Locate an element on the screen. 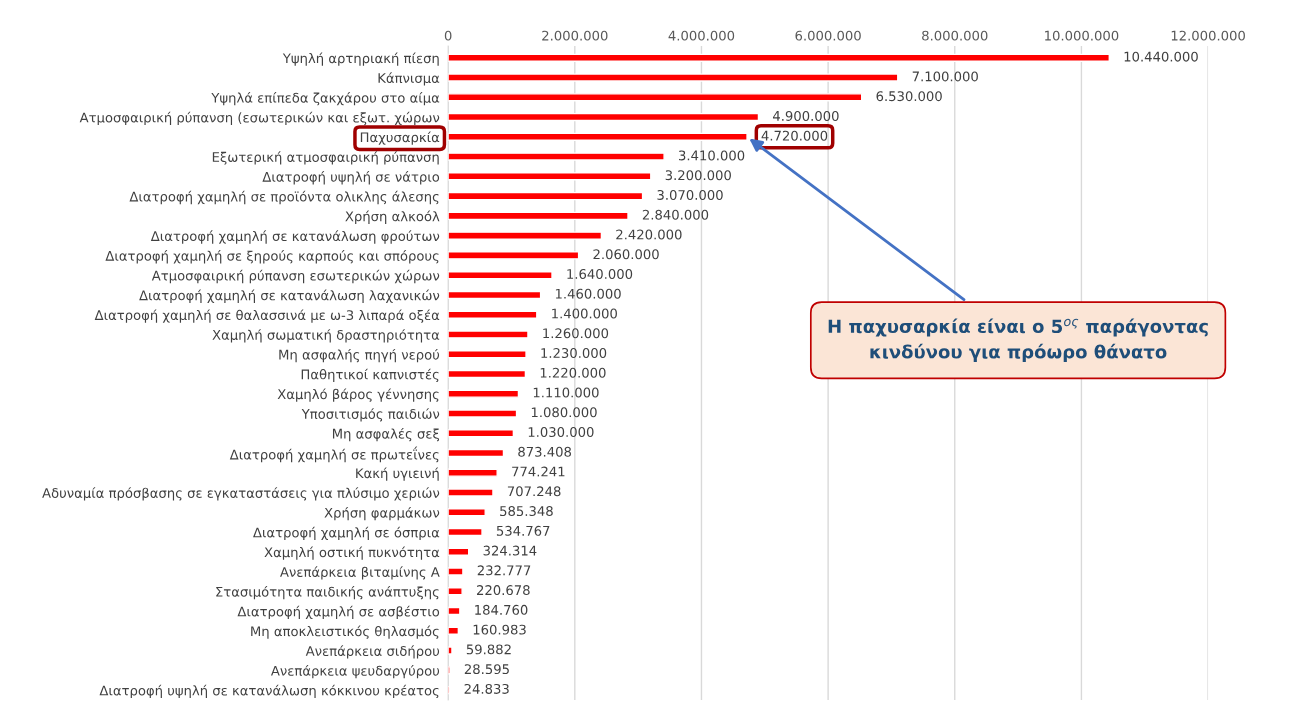  data-label: 3.200.000 is located at coordinates (698, 175).